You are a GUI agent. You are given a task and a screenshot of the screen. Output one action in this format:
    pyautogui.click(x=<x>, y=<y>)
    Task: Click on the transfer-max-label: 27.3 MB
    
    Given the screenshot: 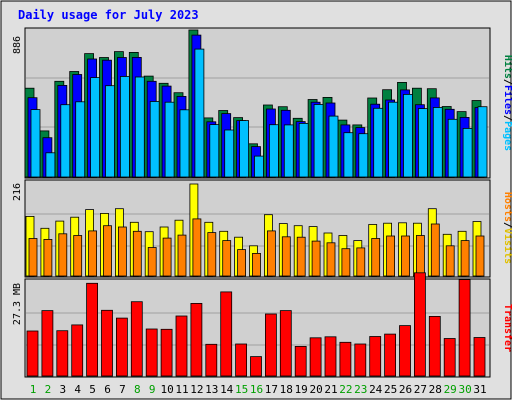 What is the action you would take?
    pyautogui.click(x=17, y=304)
    